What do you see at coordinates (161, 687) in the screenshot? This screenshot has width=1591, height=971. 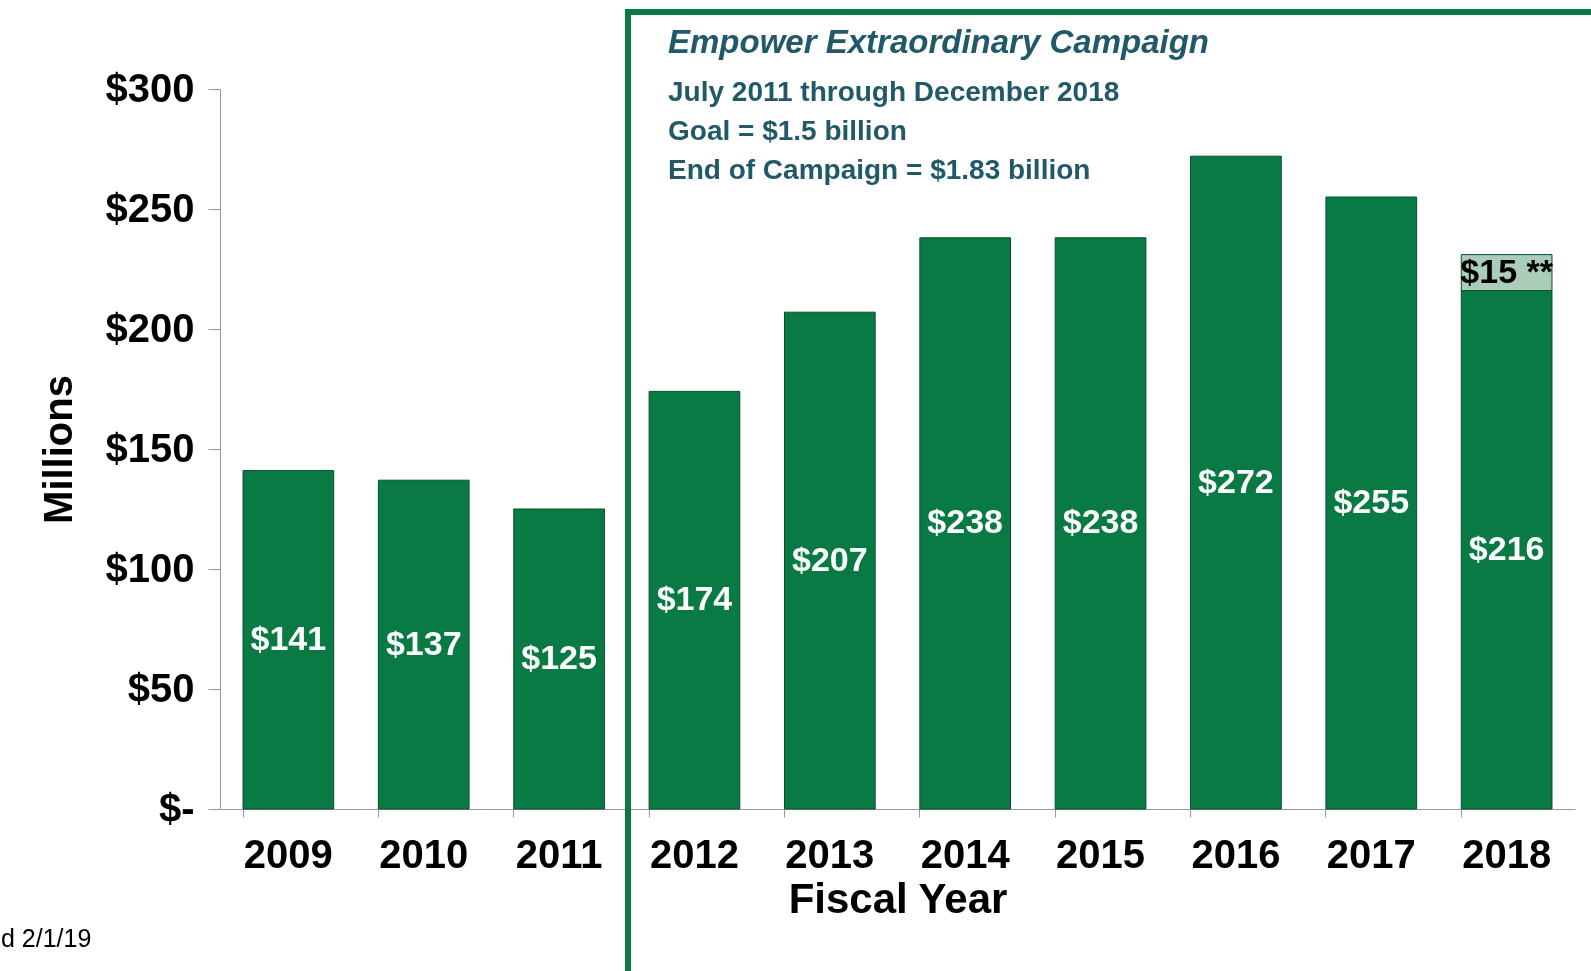 I see `y-tick-label: $50` at bounding box center [161, 687].